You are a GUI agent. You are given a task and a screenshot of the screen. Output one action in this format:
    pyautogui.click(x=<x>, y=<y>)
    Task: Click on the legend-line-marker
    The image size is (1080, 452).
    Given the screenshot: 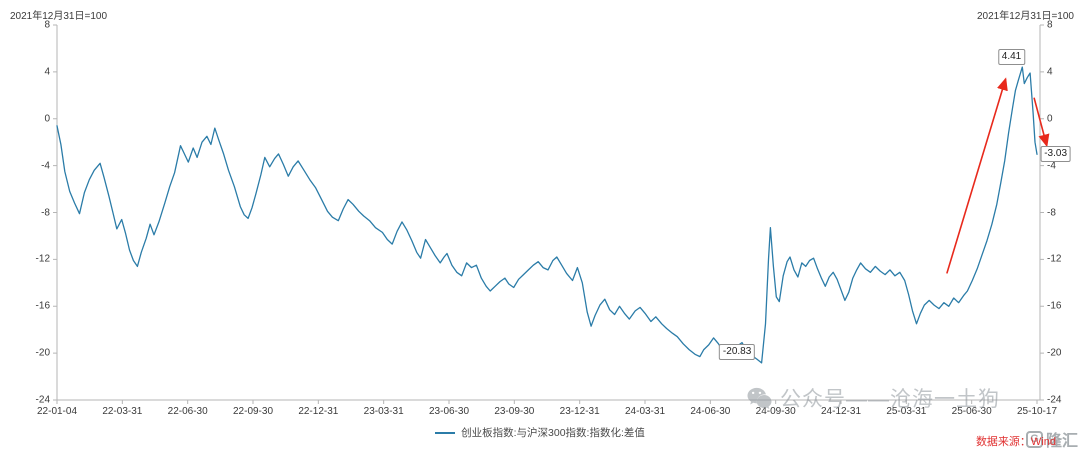 What is the action you would take?
    pyautogui.click(x=445, y=432)
    